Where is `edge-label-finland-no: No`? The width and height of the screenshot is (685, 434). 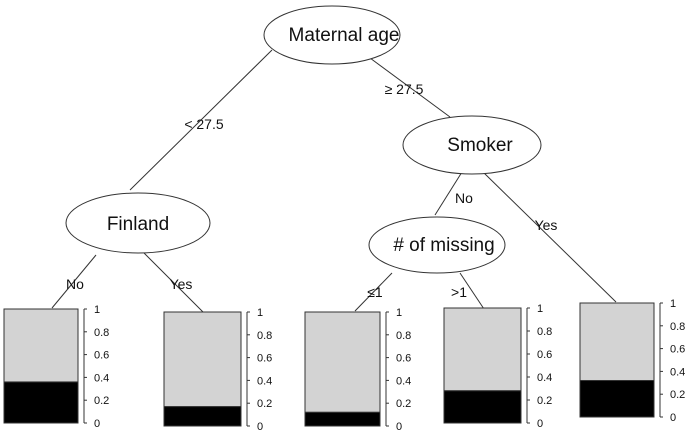 edge-label-finland-no: No is located at coordinates (75, 284).